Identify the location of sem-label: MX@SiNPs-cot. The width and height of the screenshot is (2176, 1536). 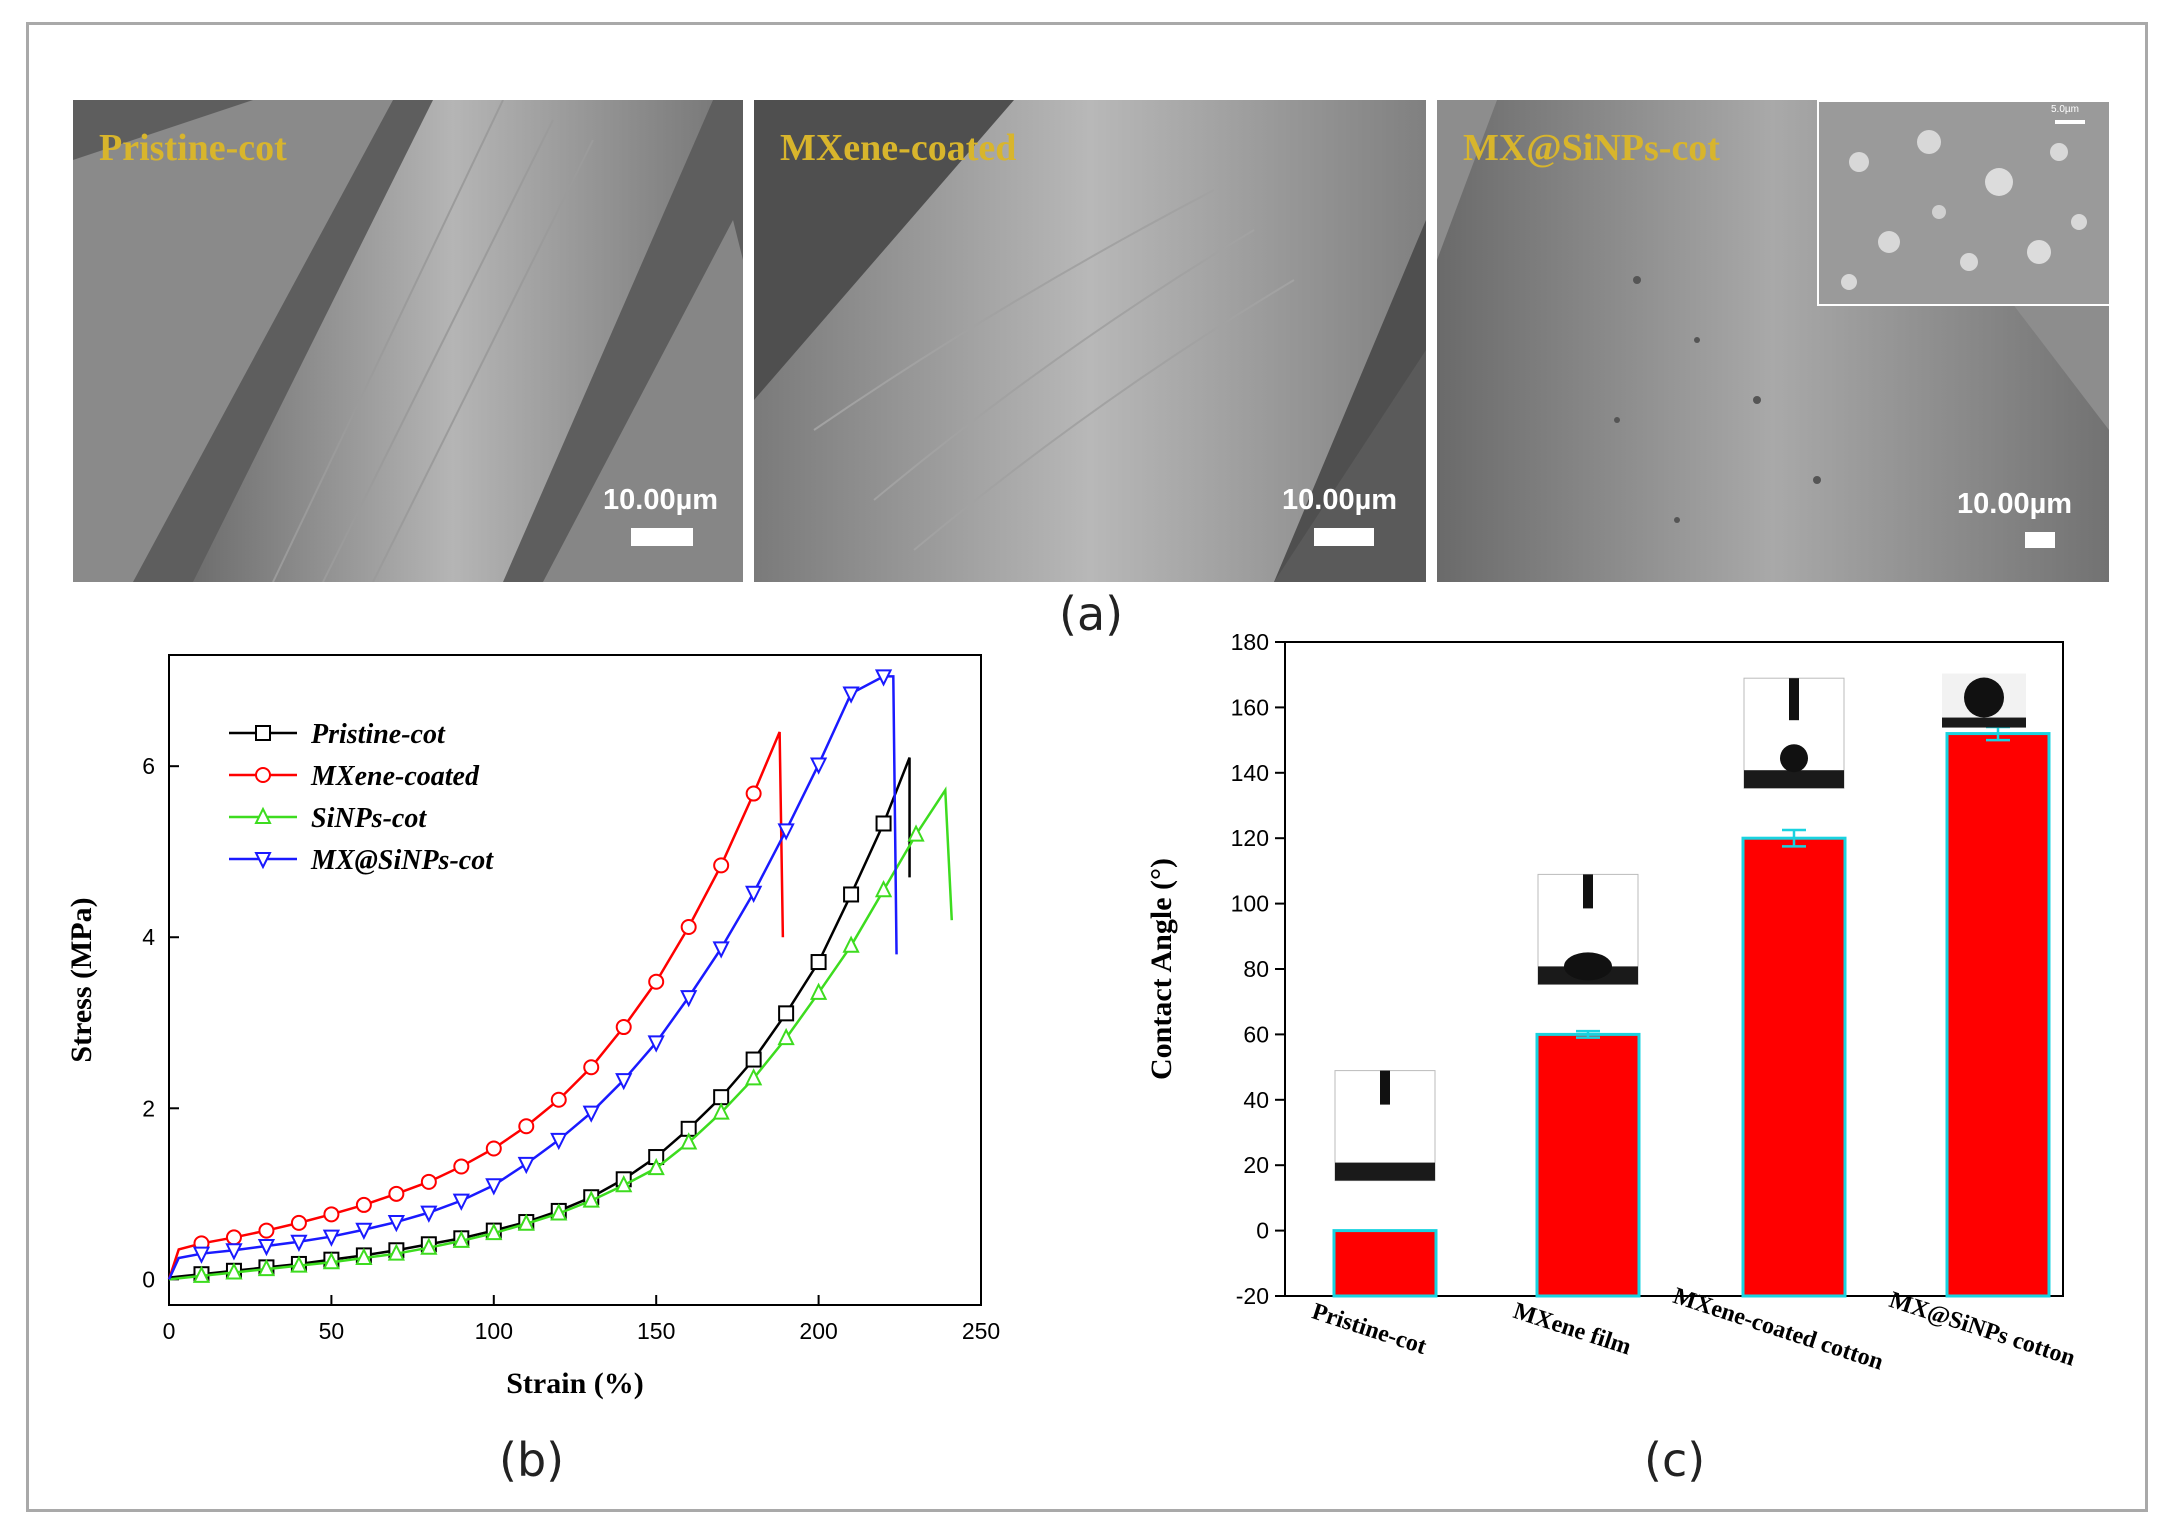
(1591, 148).